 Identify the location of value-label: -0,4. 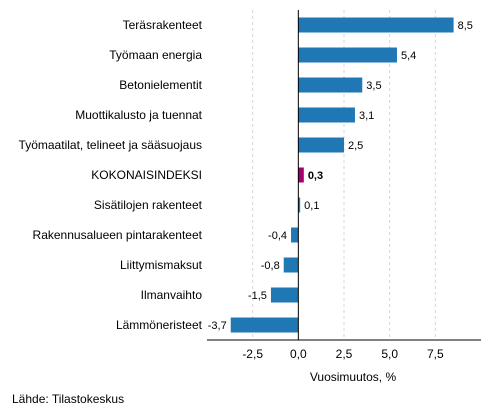
(277, 236).